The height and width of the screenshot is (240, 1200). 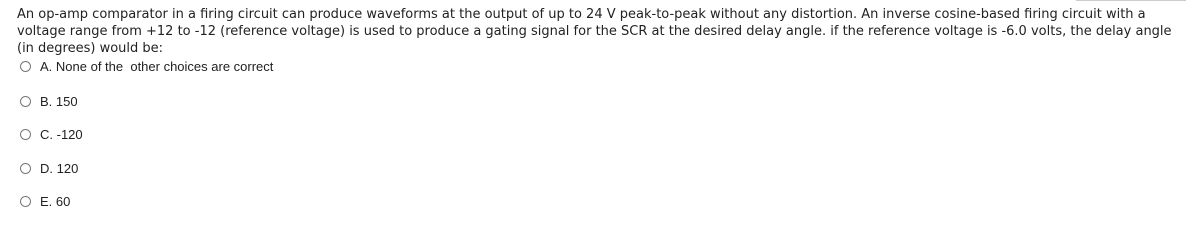 I want to click on option-label: E. 60, so click(x=55, y=201).